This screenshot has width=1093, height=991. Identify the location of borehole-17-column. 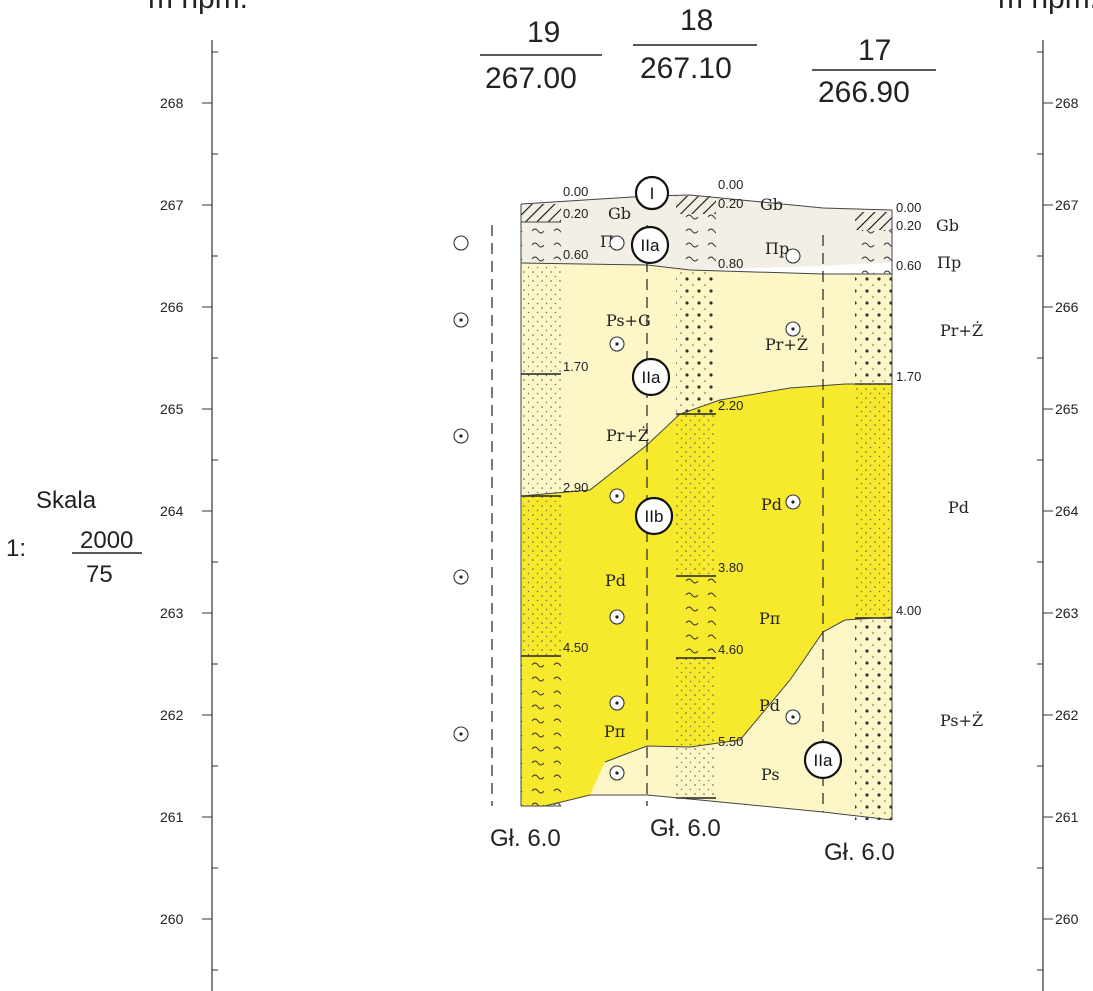
(874, 515).